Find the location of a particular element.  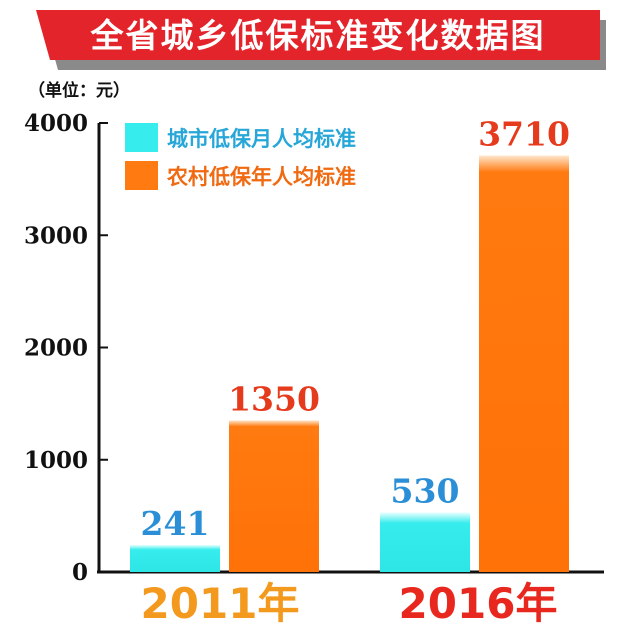

y-ticks: 0 1000 2000 3000 4000 is located at coordinates (66, 348).